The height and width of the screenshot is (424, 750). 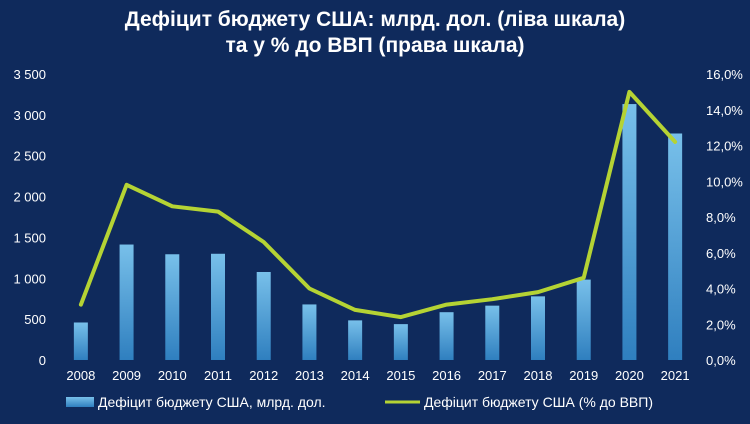 I want to click on right-axis-ticks: 0,0% 2,0% 4,0% 6,0% 8,0% 10,0% 12,0% 14,0% 16,0%, so click(x=724, y=217).